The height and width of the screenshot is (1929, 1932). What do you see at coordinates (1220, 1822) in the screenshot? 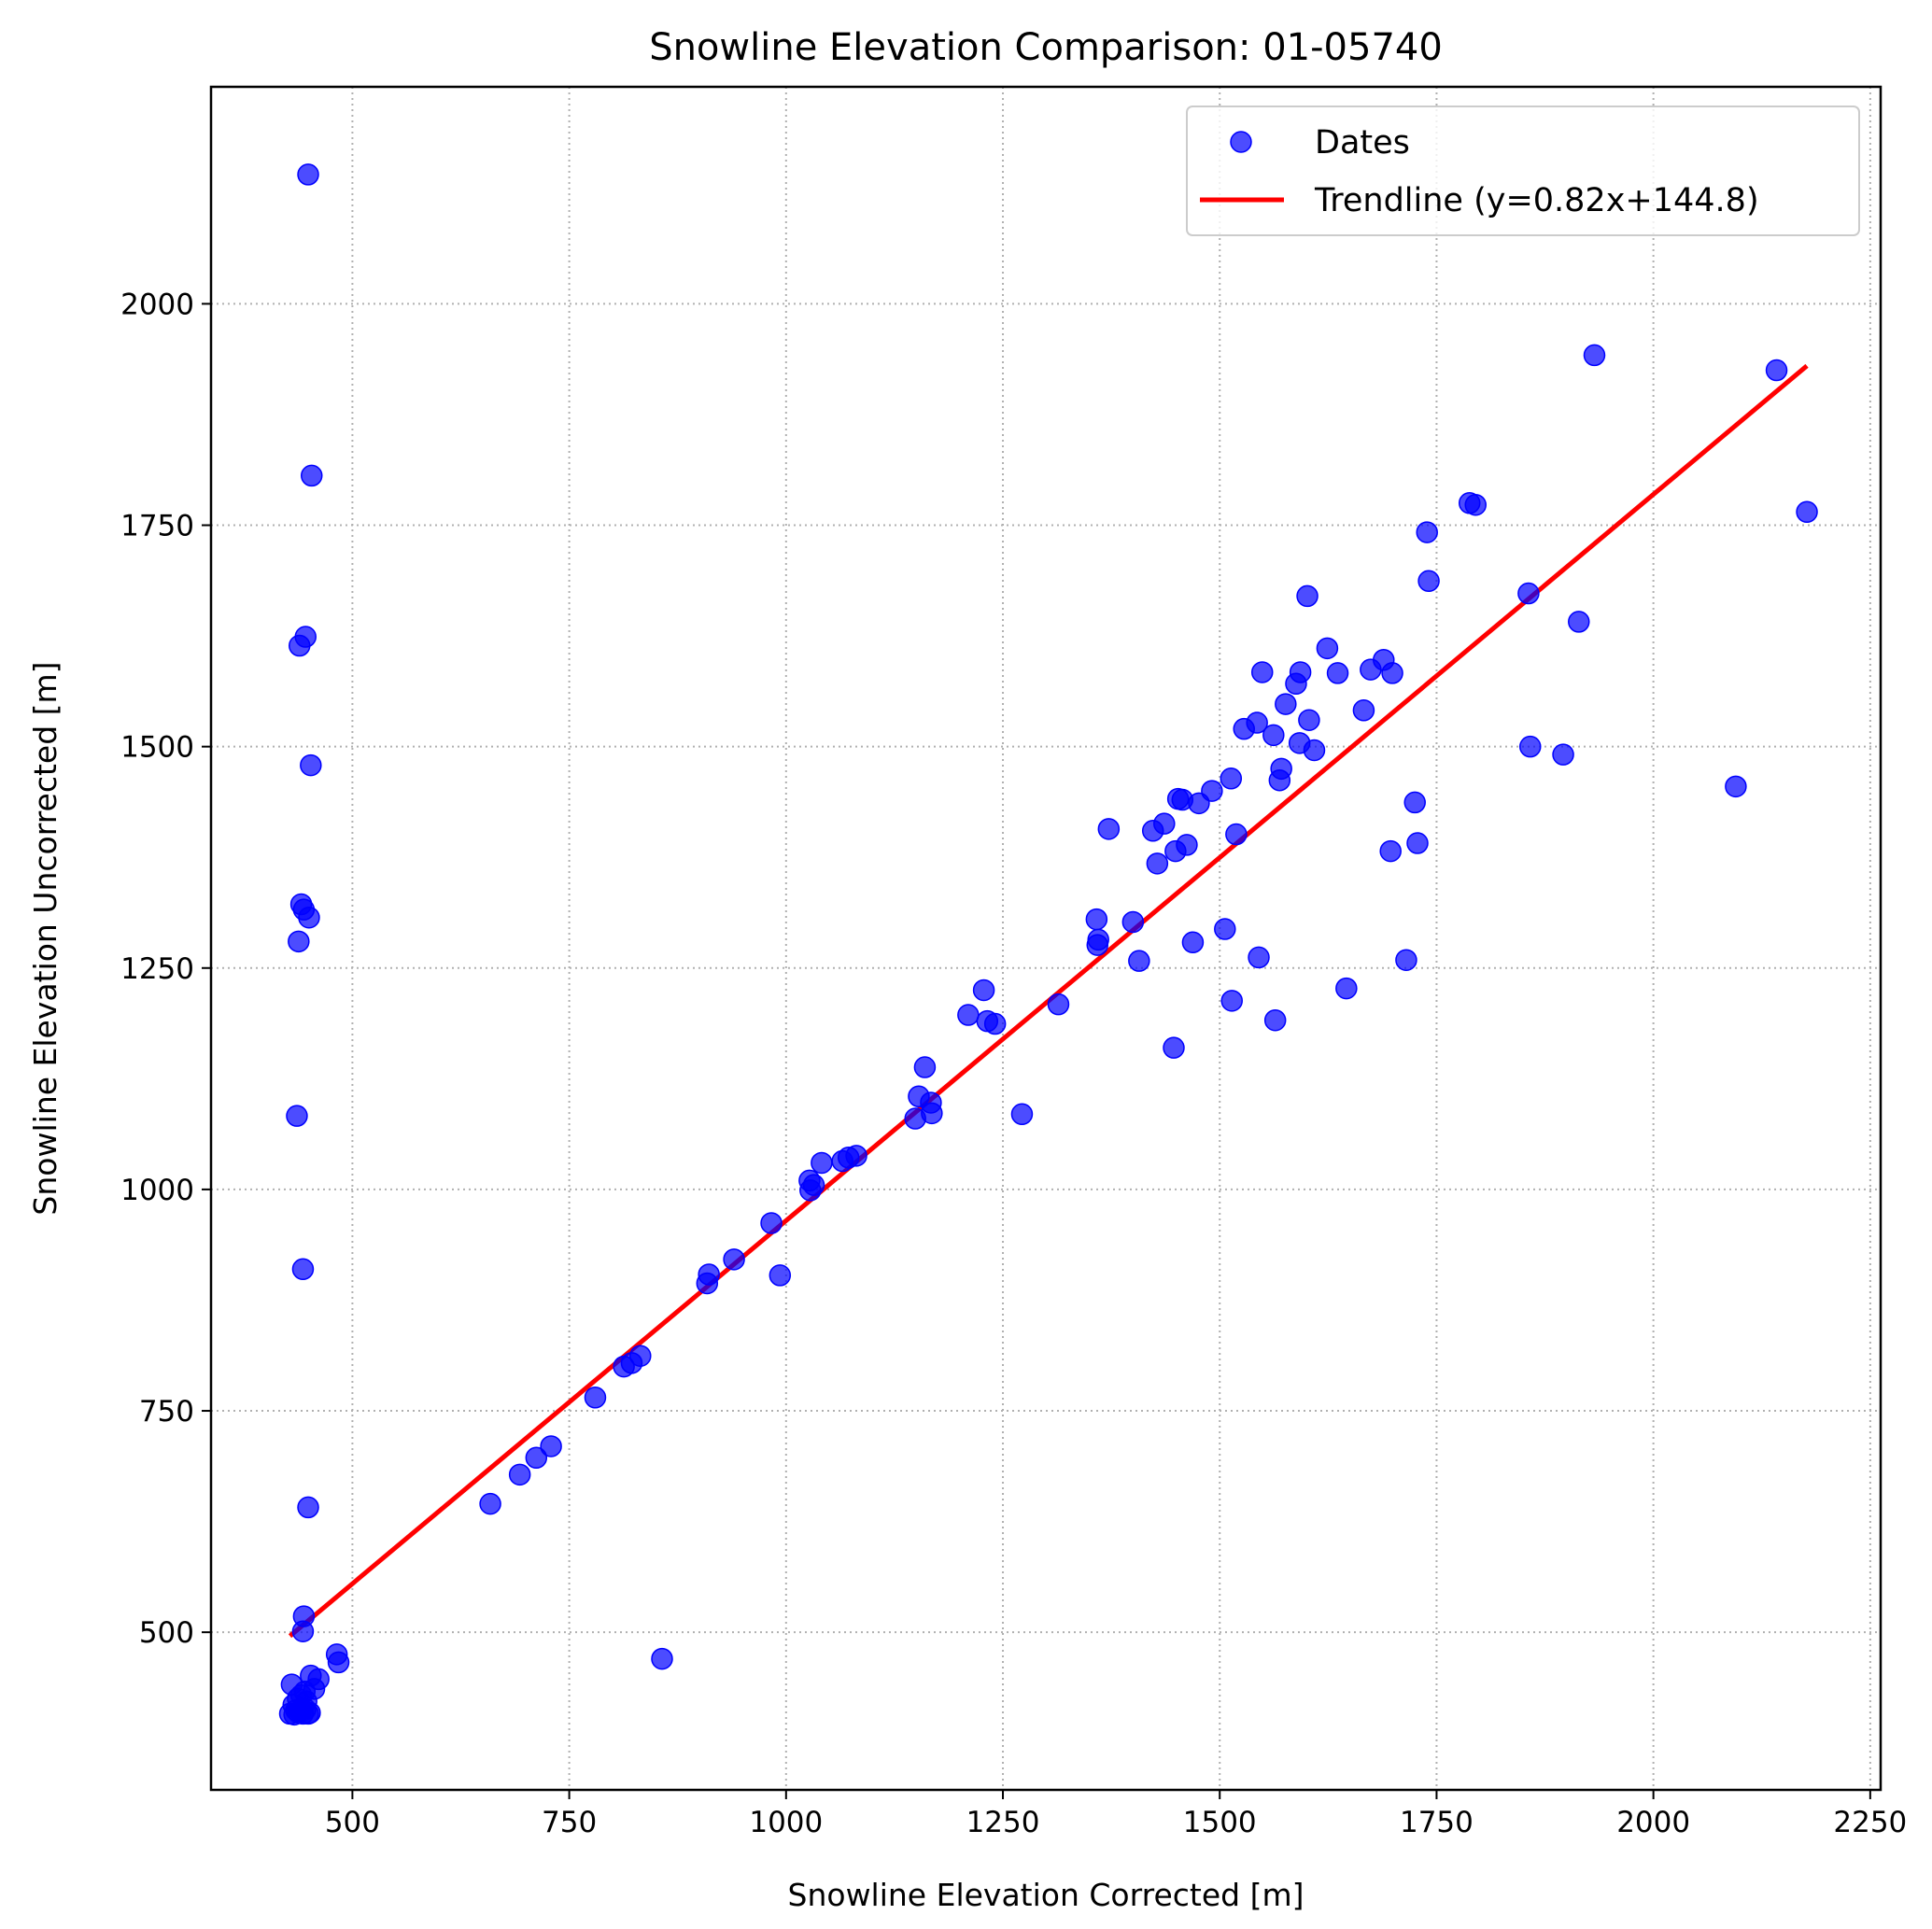
I see `x-tick-label: 1500` at bounding box center [1220, 1822].